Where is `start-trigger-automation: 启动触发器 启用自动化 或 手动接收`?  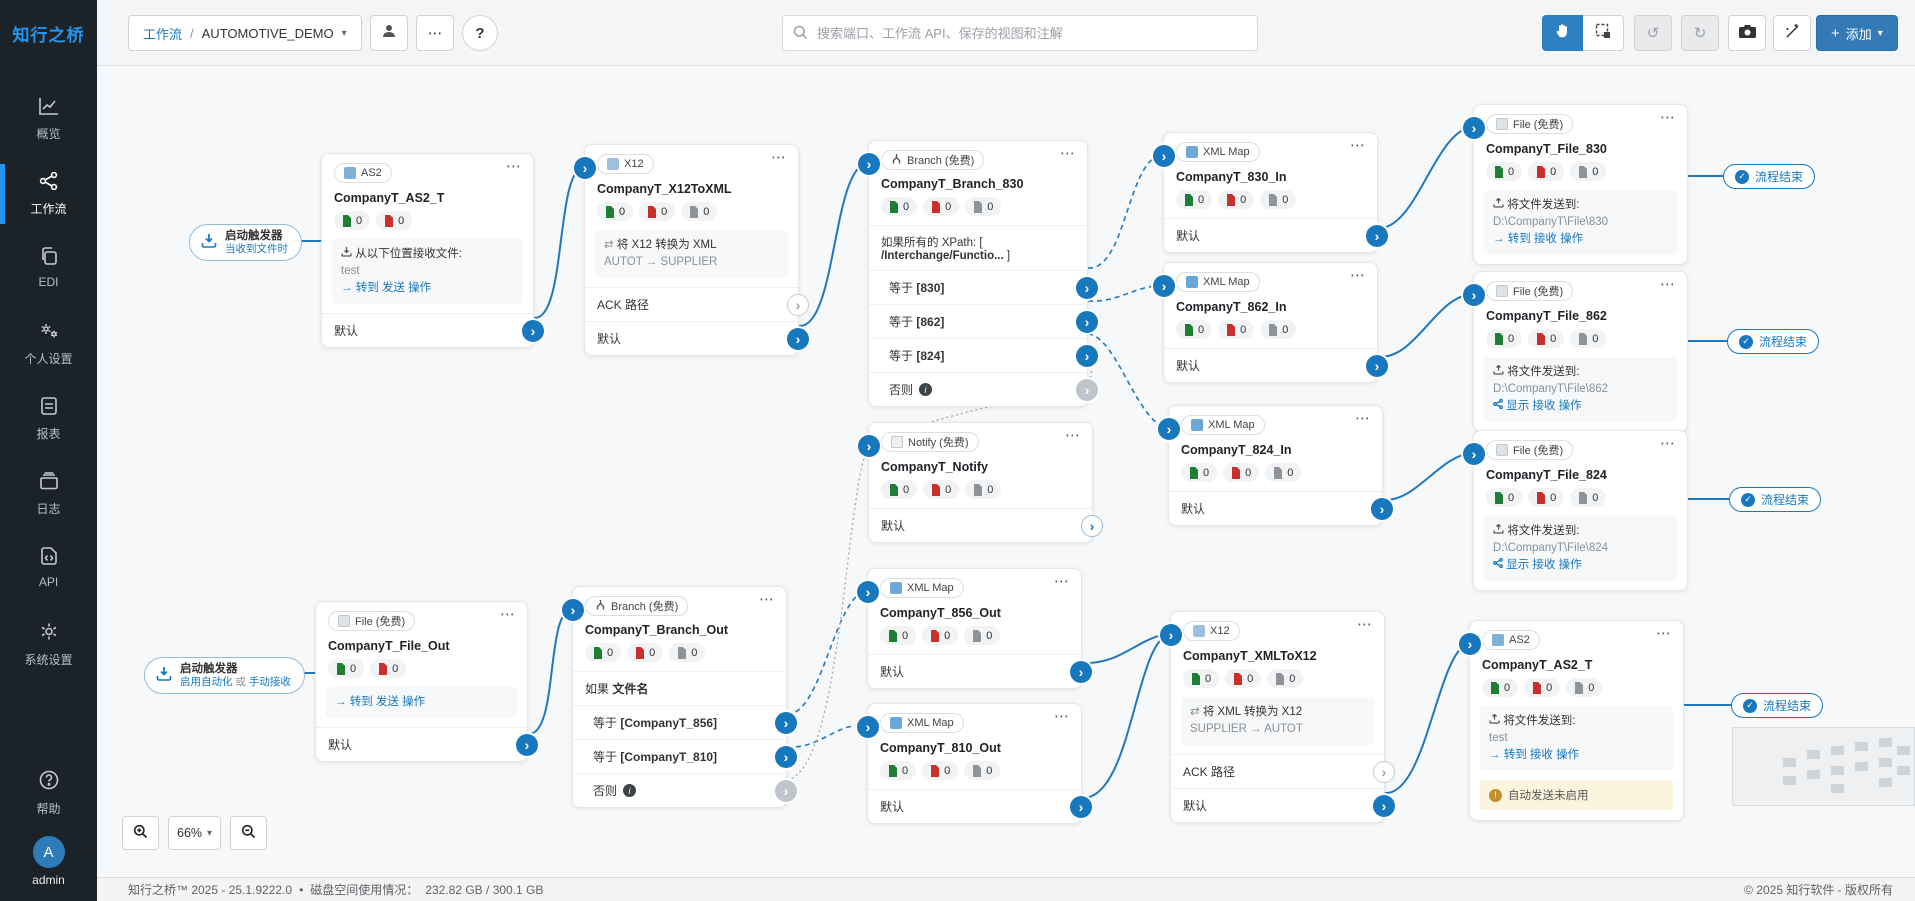
start-trigger-automation: 启动触发器 启用自动化 或 手动接收 is located at coordinates (224, 675).